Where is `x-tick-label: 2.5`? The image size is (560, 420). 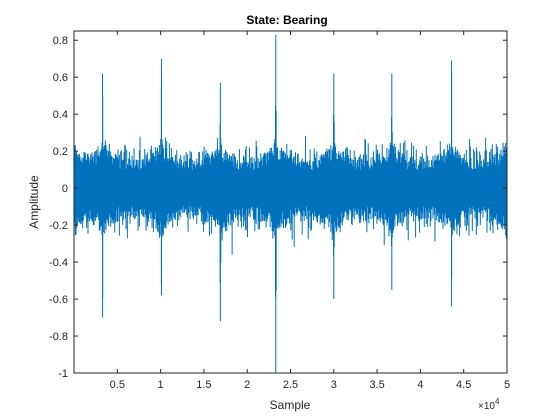
x-tick-label: 2.5 is located at coordinates (290, 385).